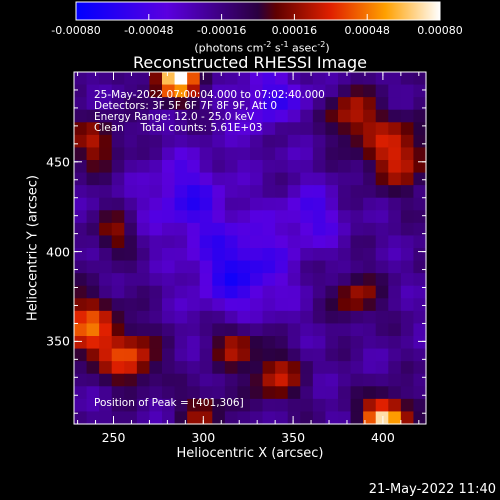 The height and width of the screenshot is (500, 500). What do you see at coordinates (262, 47) in the screenshot?
I see `colorbar-unit: (photons cm-2 s-1 asec-2)` at bounding box center [262, 47].